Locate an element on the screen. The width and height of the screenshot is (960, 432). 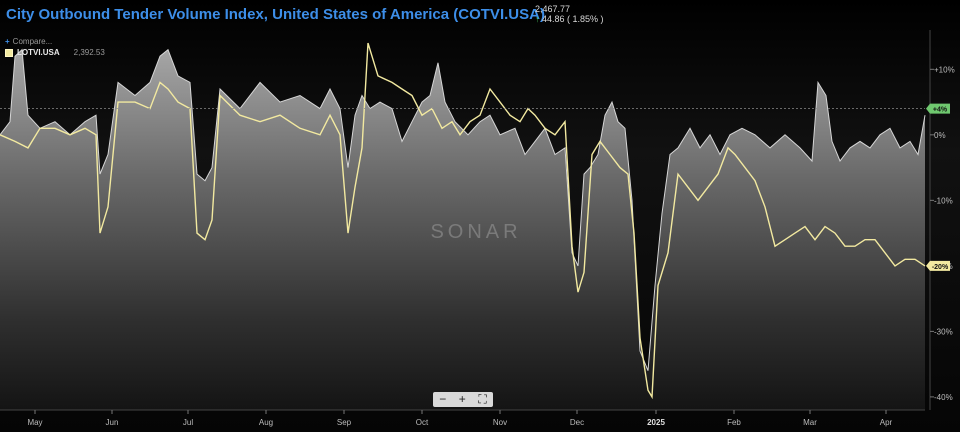
x-tick-label: Aug is located at coordinates (266, 422).